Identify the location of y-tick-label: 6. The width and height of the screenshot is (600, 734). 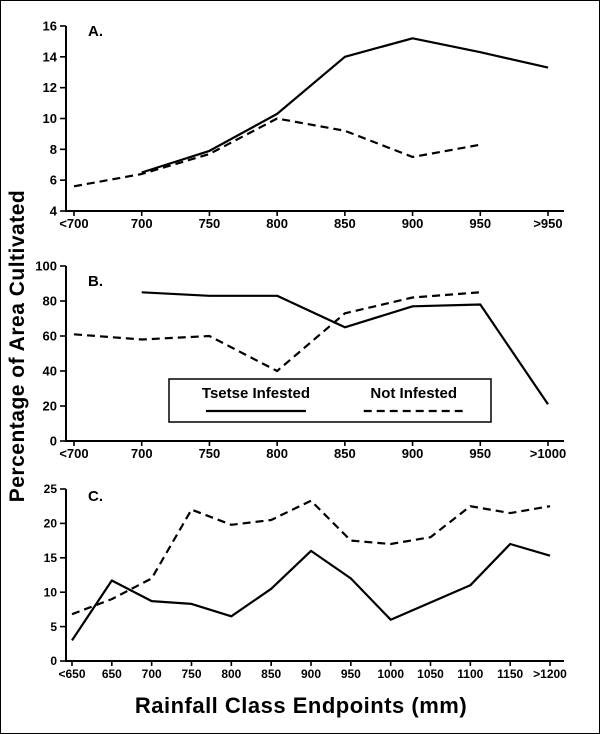
(53, 180).